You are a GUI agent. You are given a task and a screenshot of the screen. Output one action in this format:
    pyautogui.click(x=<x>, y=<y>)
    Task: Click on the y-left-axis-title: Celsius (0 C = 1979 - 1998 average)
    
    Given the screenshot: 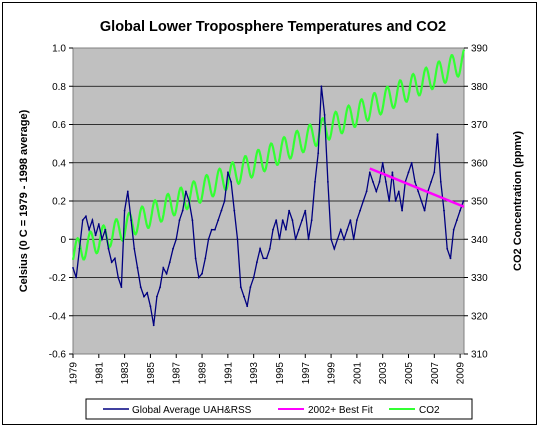 What is the action you would take?
    pyautogui.click(x=24, y=200)
    